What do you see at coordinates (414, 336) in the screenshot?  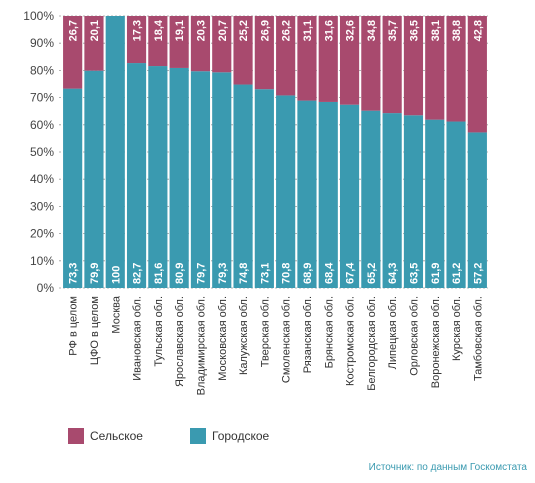 I see `x-tick-label: Орловская обл.` at bounding box center [414, 336].